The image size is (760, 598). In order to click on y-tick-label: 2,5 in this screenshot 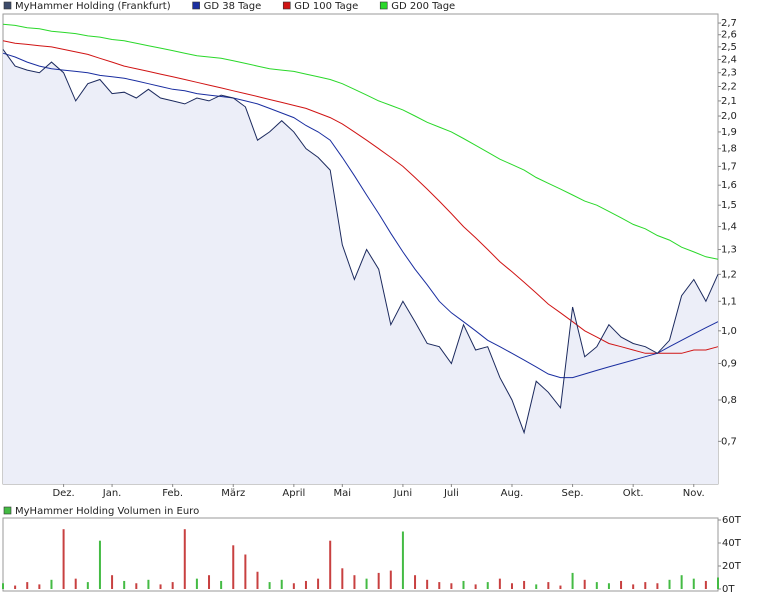, I will do `click(729, 47)`.